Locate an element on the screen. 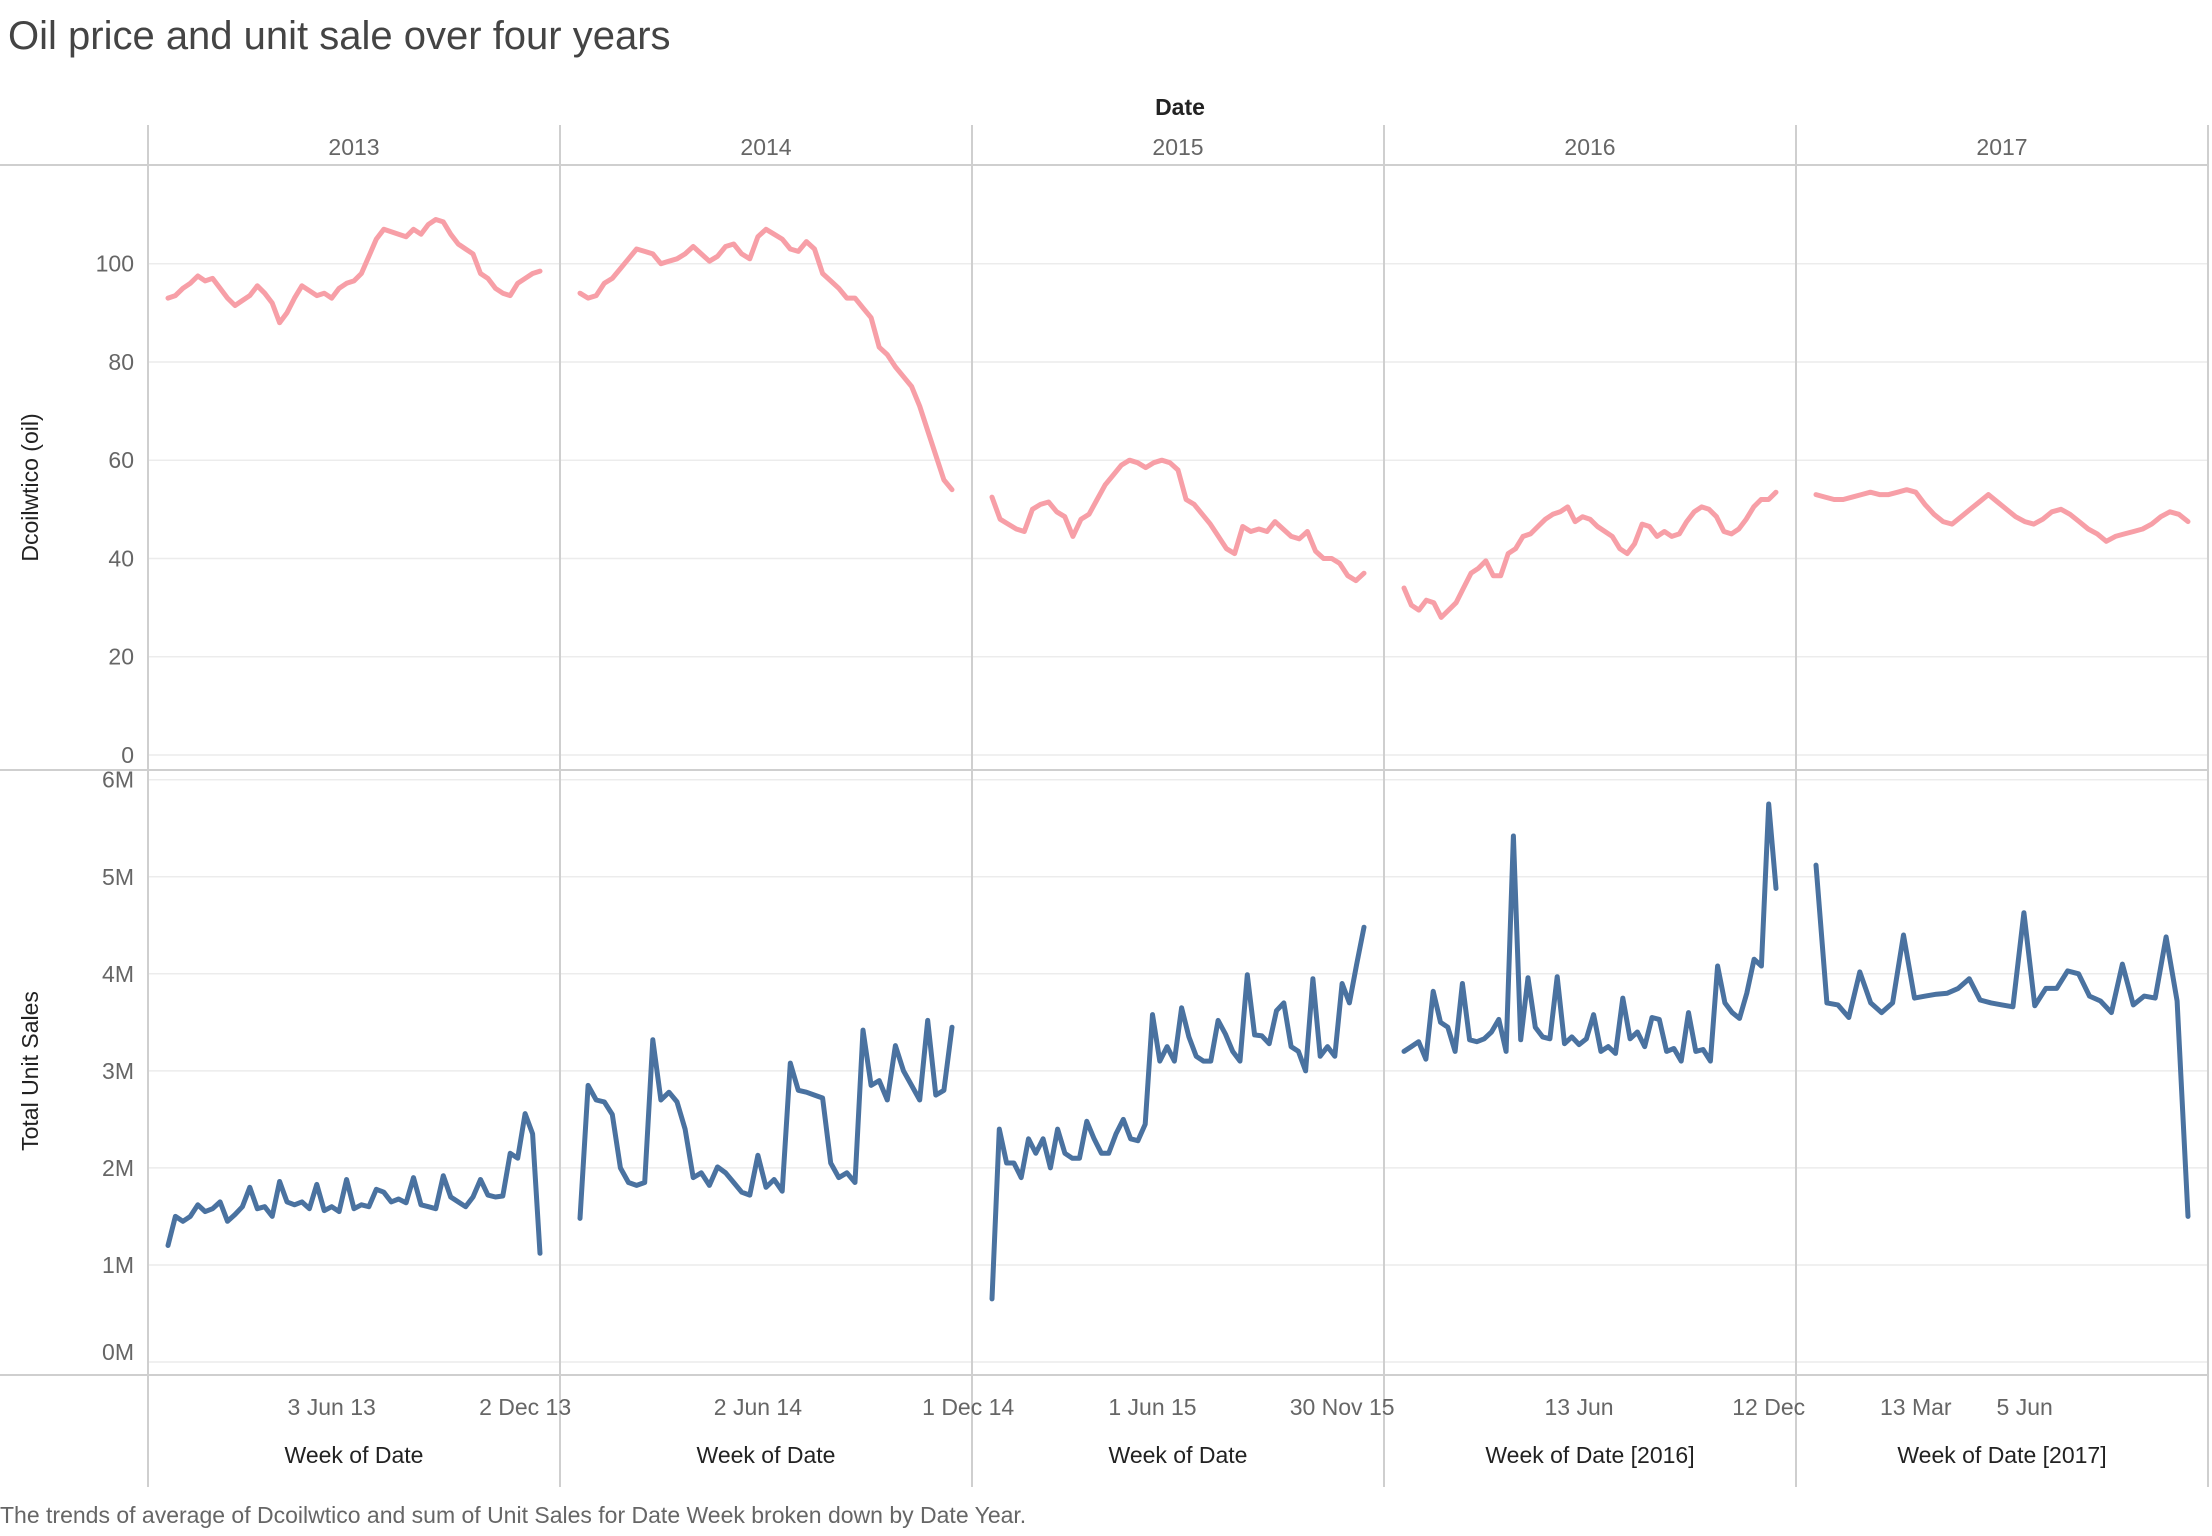 Image resolution: width=2212 pixels, height=1536 pixels. x-tick-label: 3 Jun 13 is located at coordinates (332, 1407).